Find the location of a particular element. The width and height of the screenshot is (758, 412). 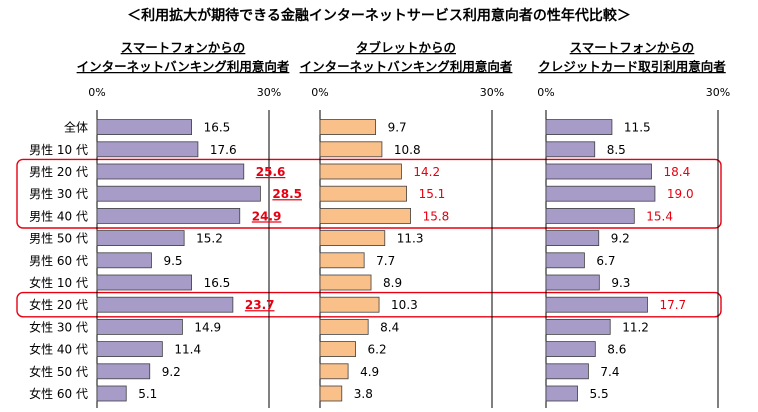

data-label: 8.4 is located at coordinates (389, 327).